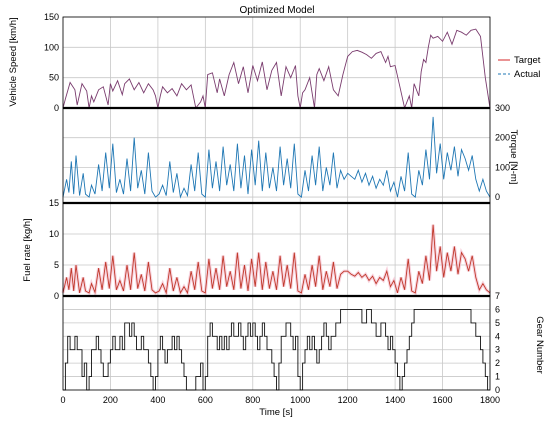 This screenshot has width=550, height=423. What do you see at coordinates (513, 157) in the screenshot?
I see `ylabel-torque: Torque [N-m]` at bounding box center [513, 157].